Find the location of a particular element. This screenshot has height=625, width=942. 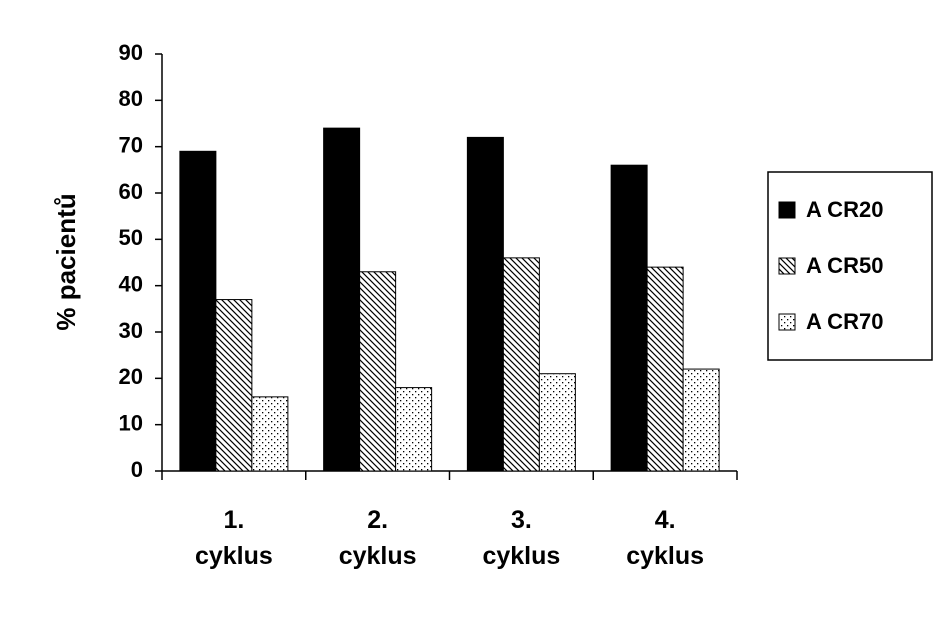

y-tick-label: 70 is located at coordinates (131, 144).